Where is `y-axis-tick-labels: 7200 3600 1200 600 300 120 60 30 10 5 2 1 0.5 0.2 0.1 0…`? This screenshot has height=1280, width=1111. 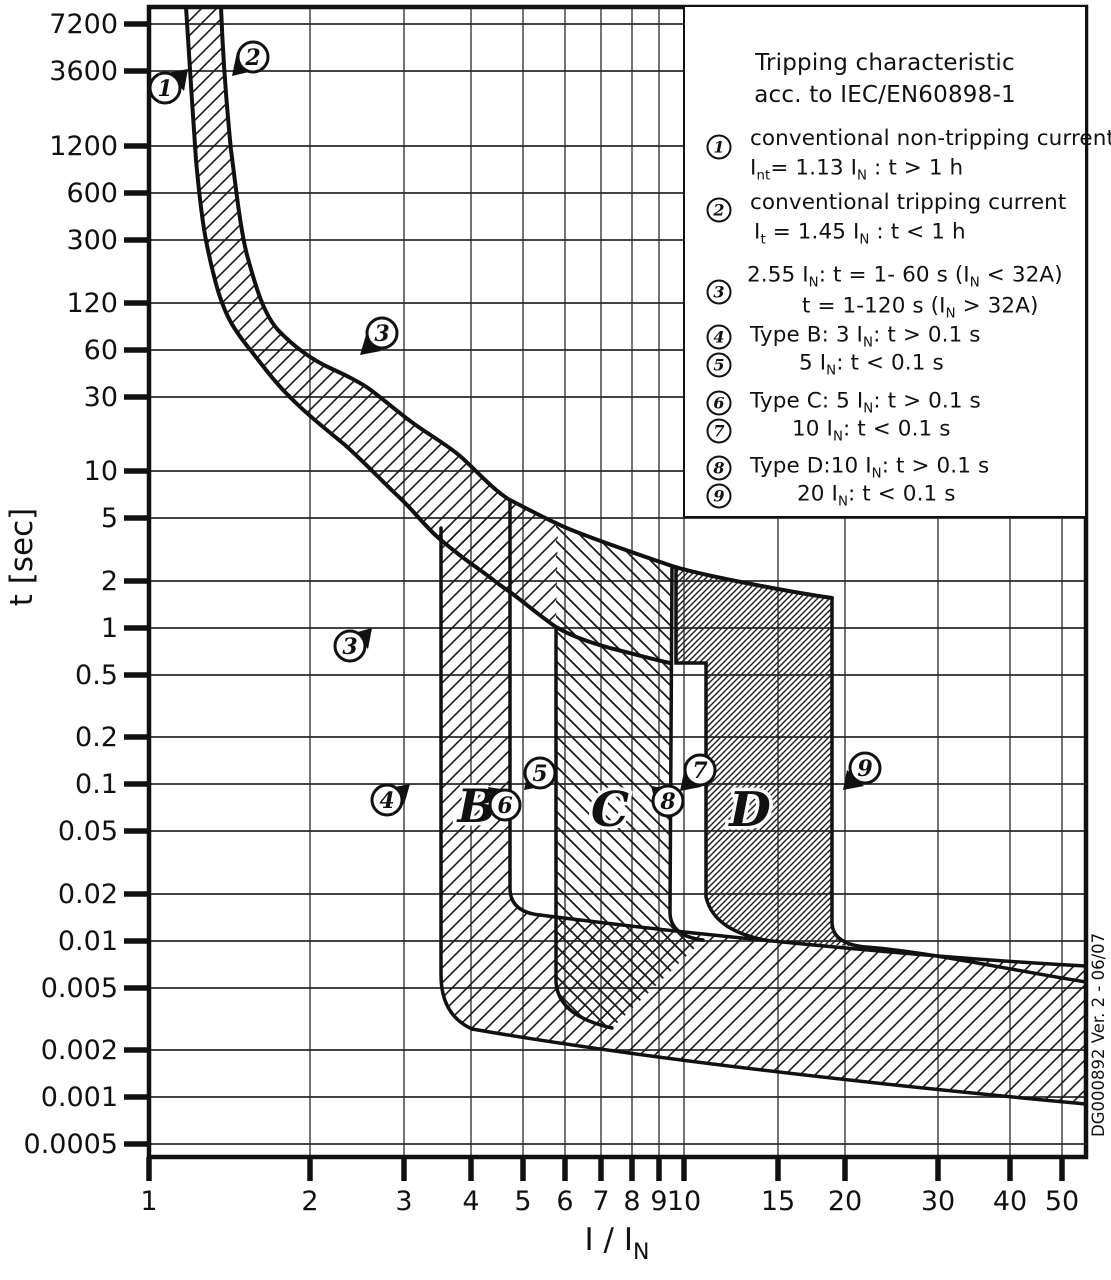 y-axis-tick-labels: 7200 3600 1200 600 300 120 60 30 10 5 2 1 0.5 0.2 0.1 0… is located at coordinates (71, 584).